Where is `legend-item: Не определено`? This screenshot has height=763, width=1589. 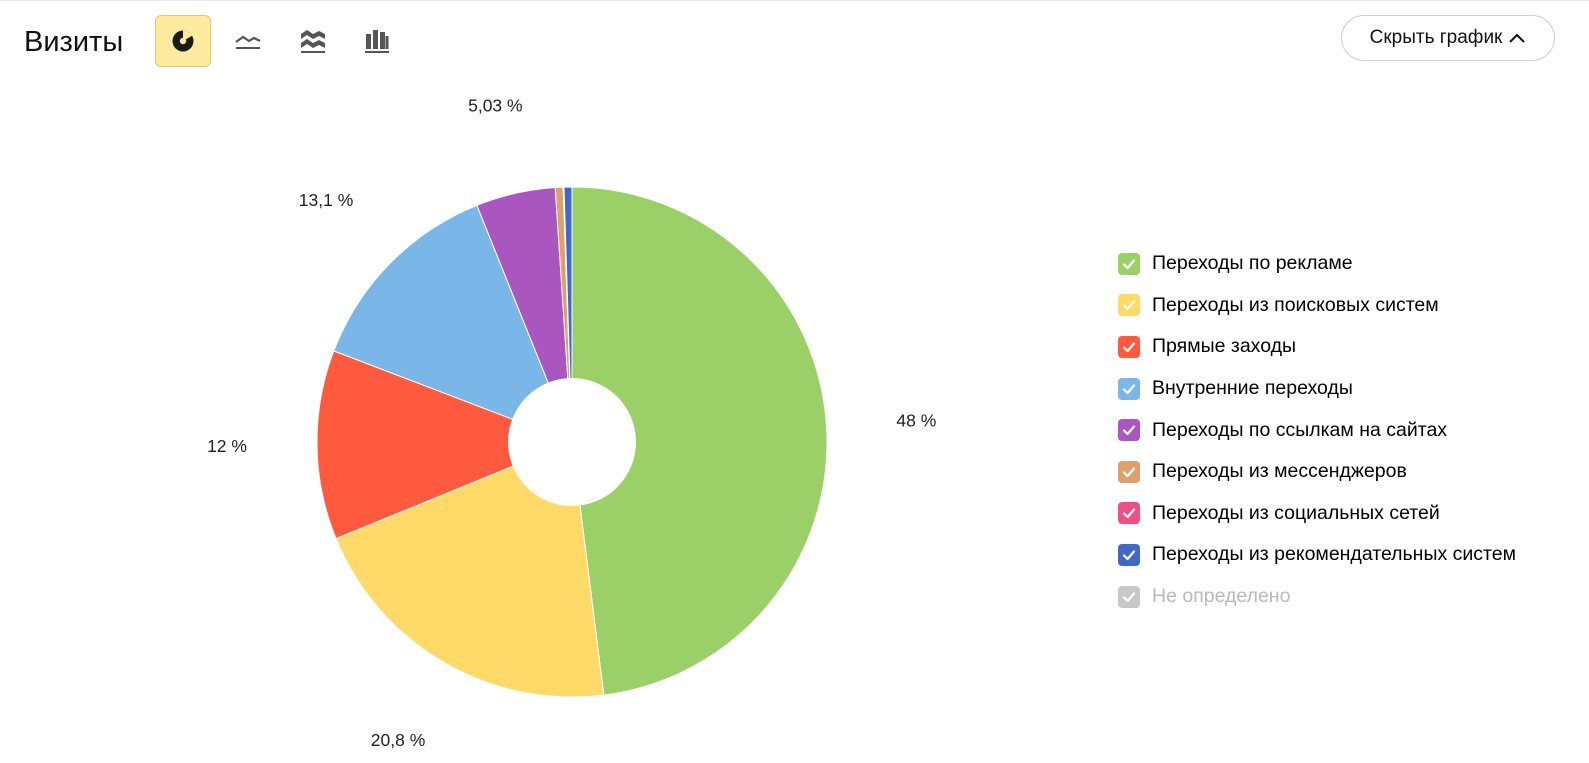 legend-item: Не определено is located at coordinates (1317, 597).